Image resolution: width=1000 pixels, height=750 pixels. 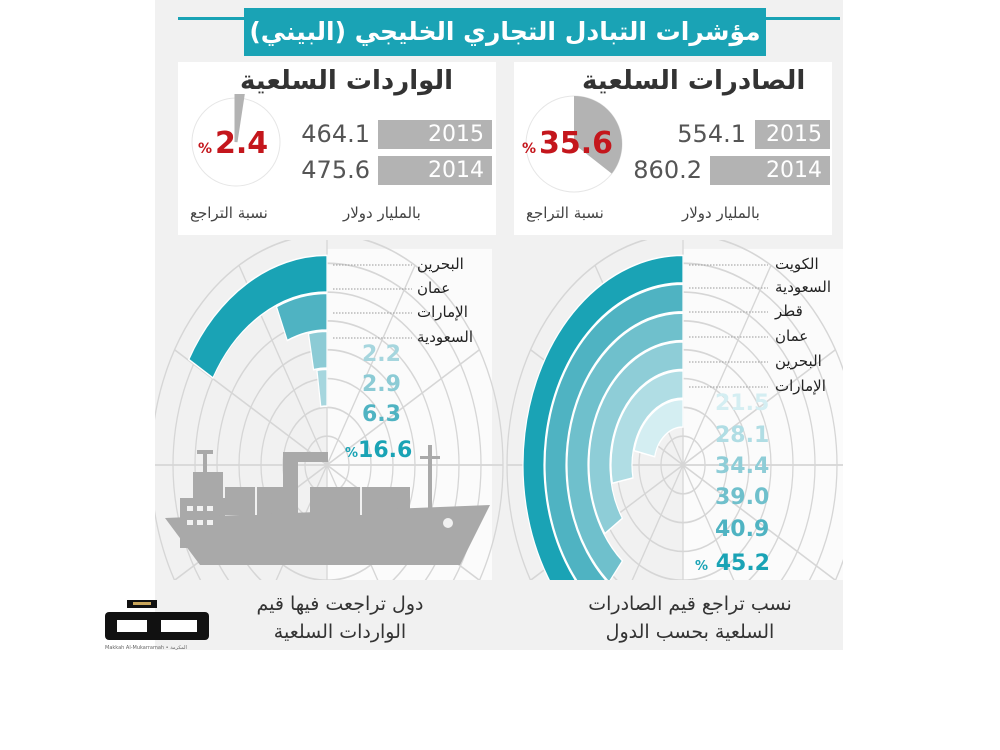 I want to click on imports-decline-pie, so click(x=236, y=140).